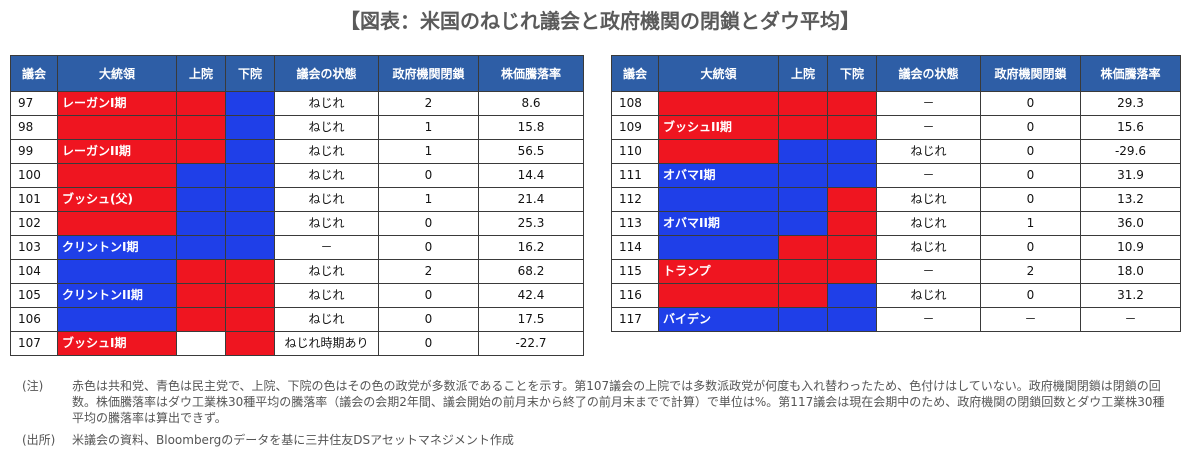  I want to click on table-row: 101 ブッシュ(父) ねじれ 1 21.4, so click(297, 199).